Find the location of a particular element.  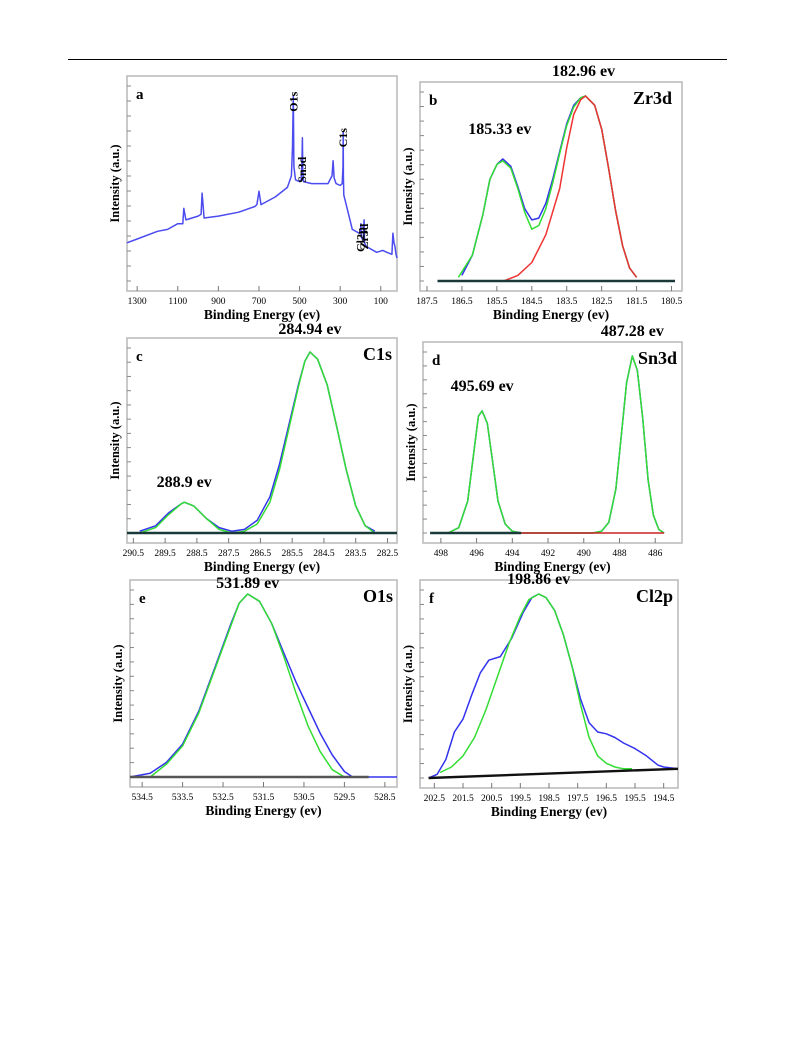

x-tick-label: 196.5 is located at coordinates (607, 799).